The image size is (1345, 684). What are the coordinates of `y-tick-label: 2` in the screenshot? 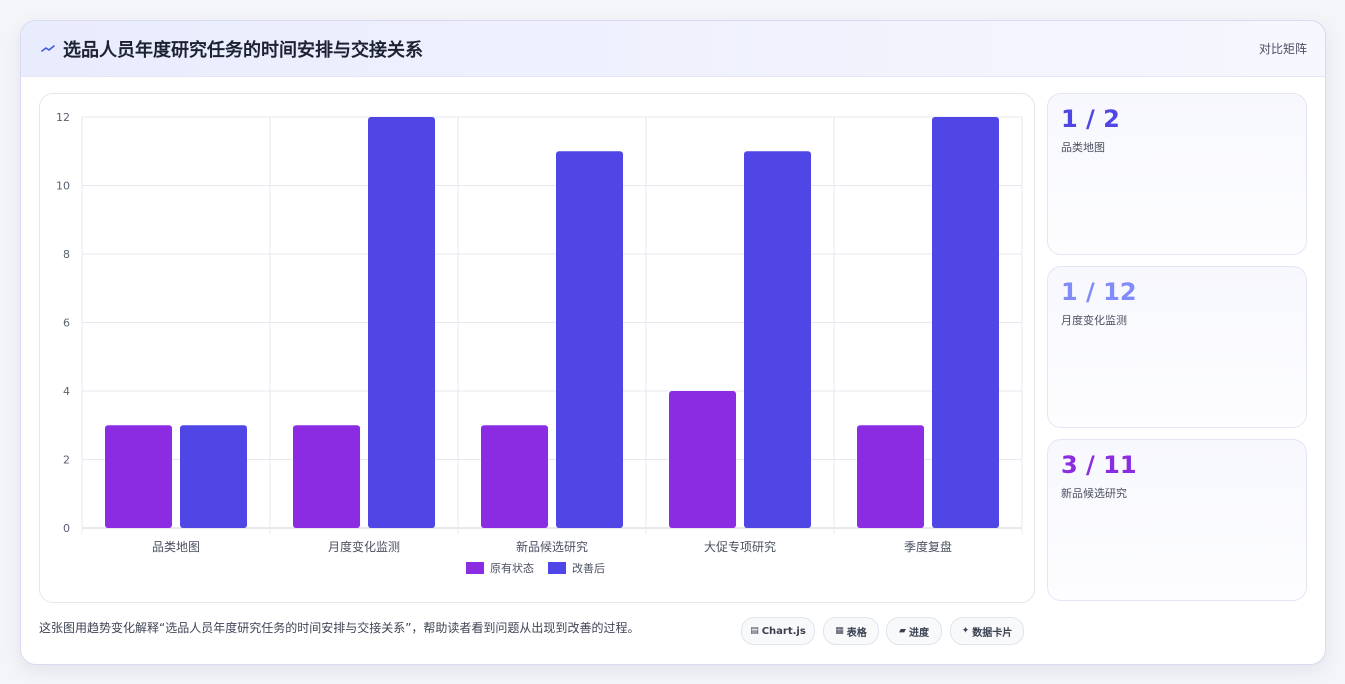 It's located at (66, 460).